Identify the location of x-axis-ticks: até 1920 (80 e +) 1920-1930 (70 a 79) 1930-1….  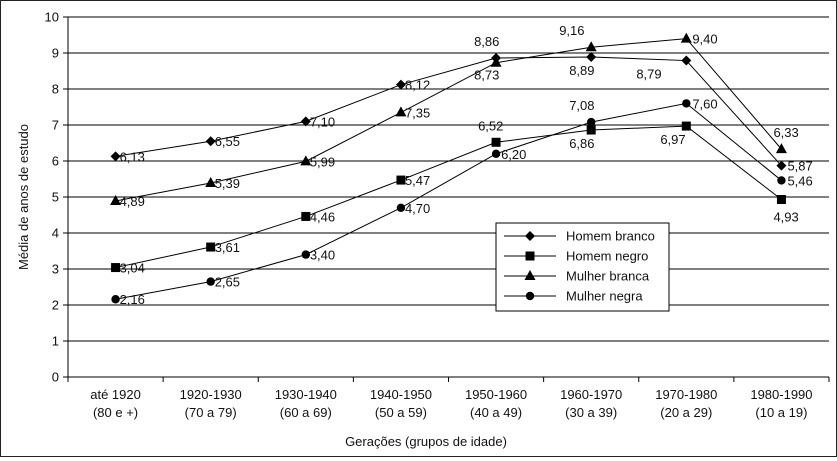
(448, 398).